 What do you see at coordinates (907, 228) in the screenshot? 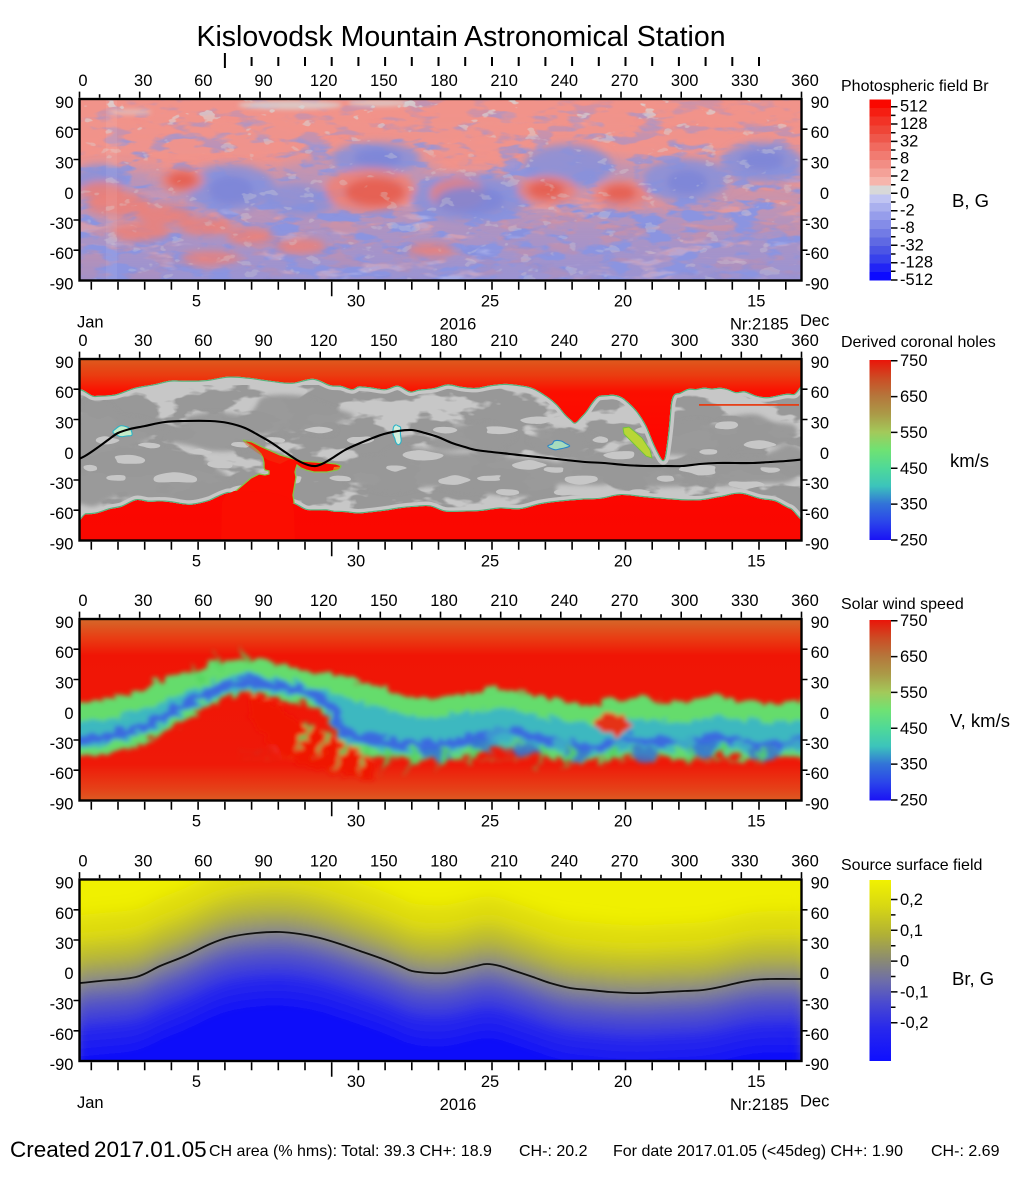
I see `svg-text: -8` at bounding box center [907, 228].